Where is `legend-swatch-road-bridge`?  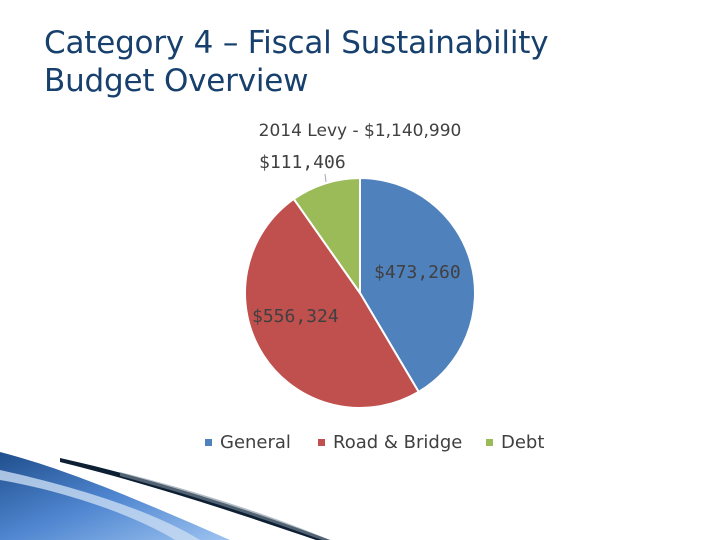 legend-swatch-road-bridge is located at coordinates (321, 442).